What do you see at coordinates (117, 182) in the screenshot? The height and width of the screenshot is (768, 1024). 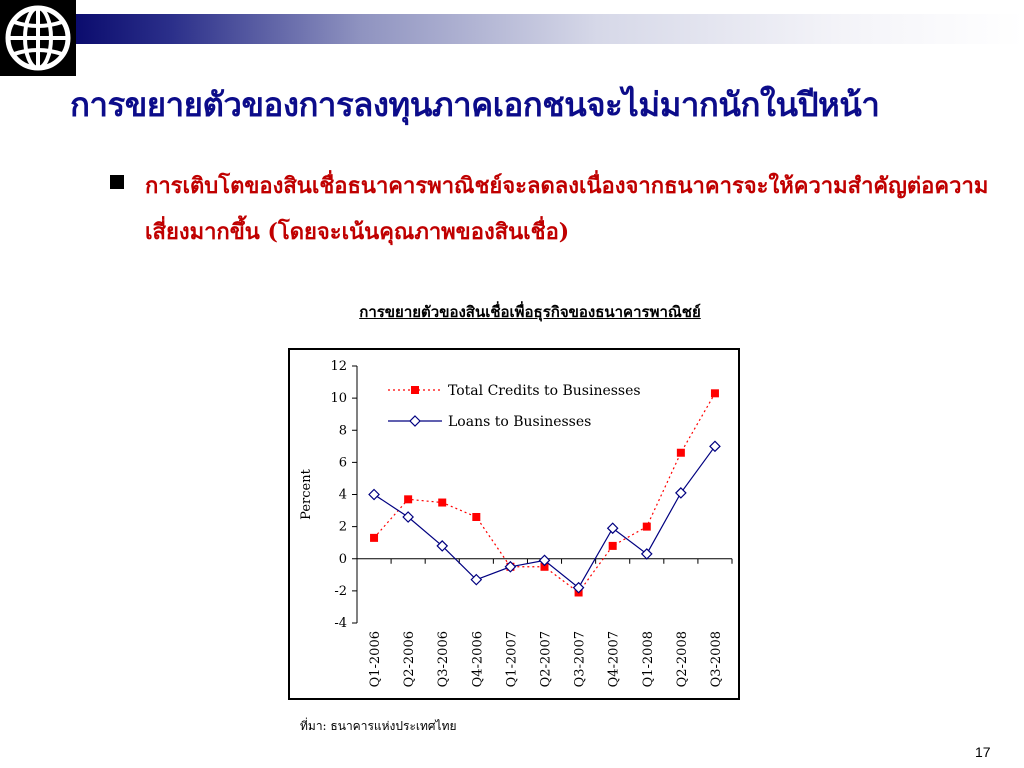 I see `bullet-marker` at bounding box center [117, 182].